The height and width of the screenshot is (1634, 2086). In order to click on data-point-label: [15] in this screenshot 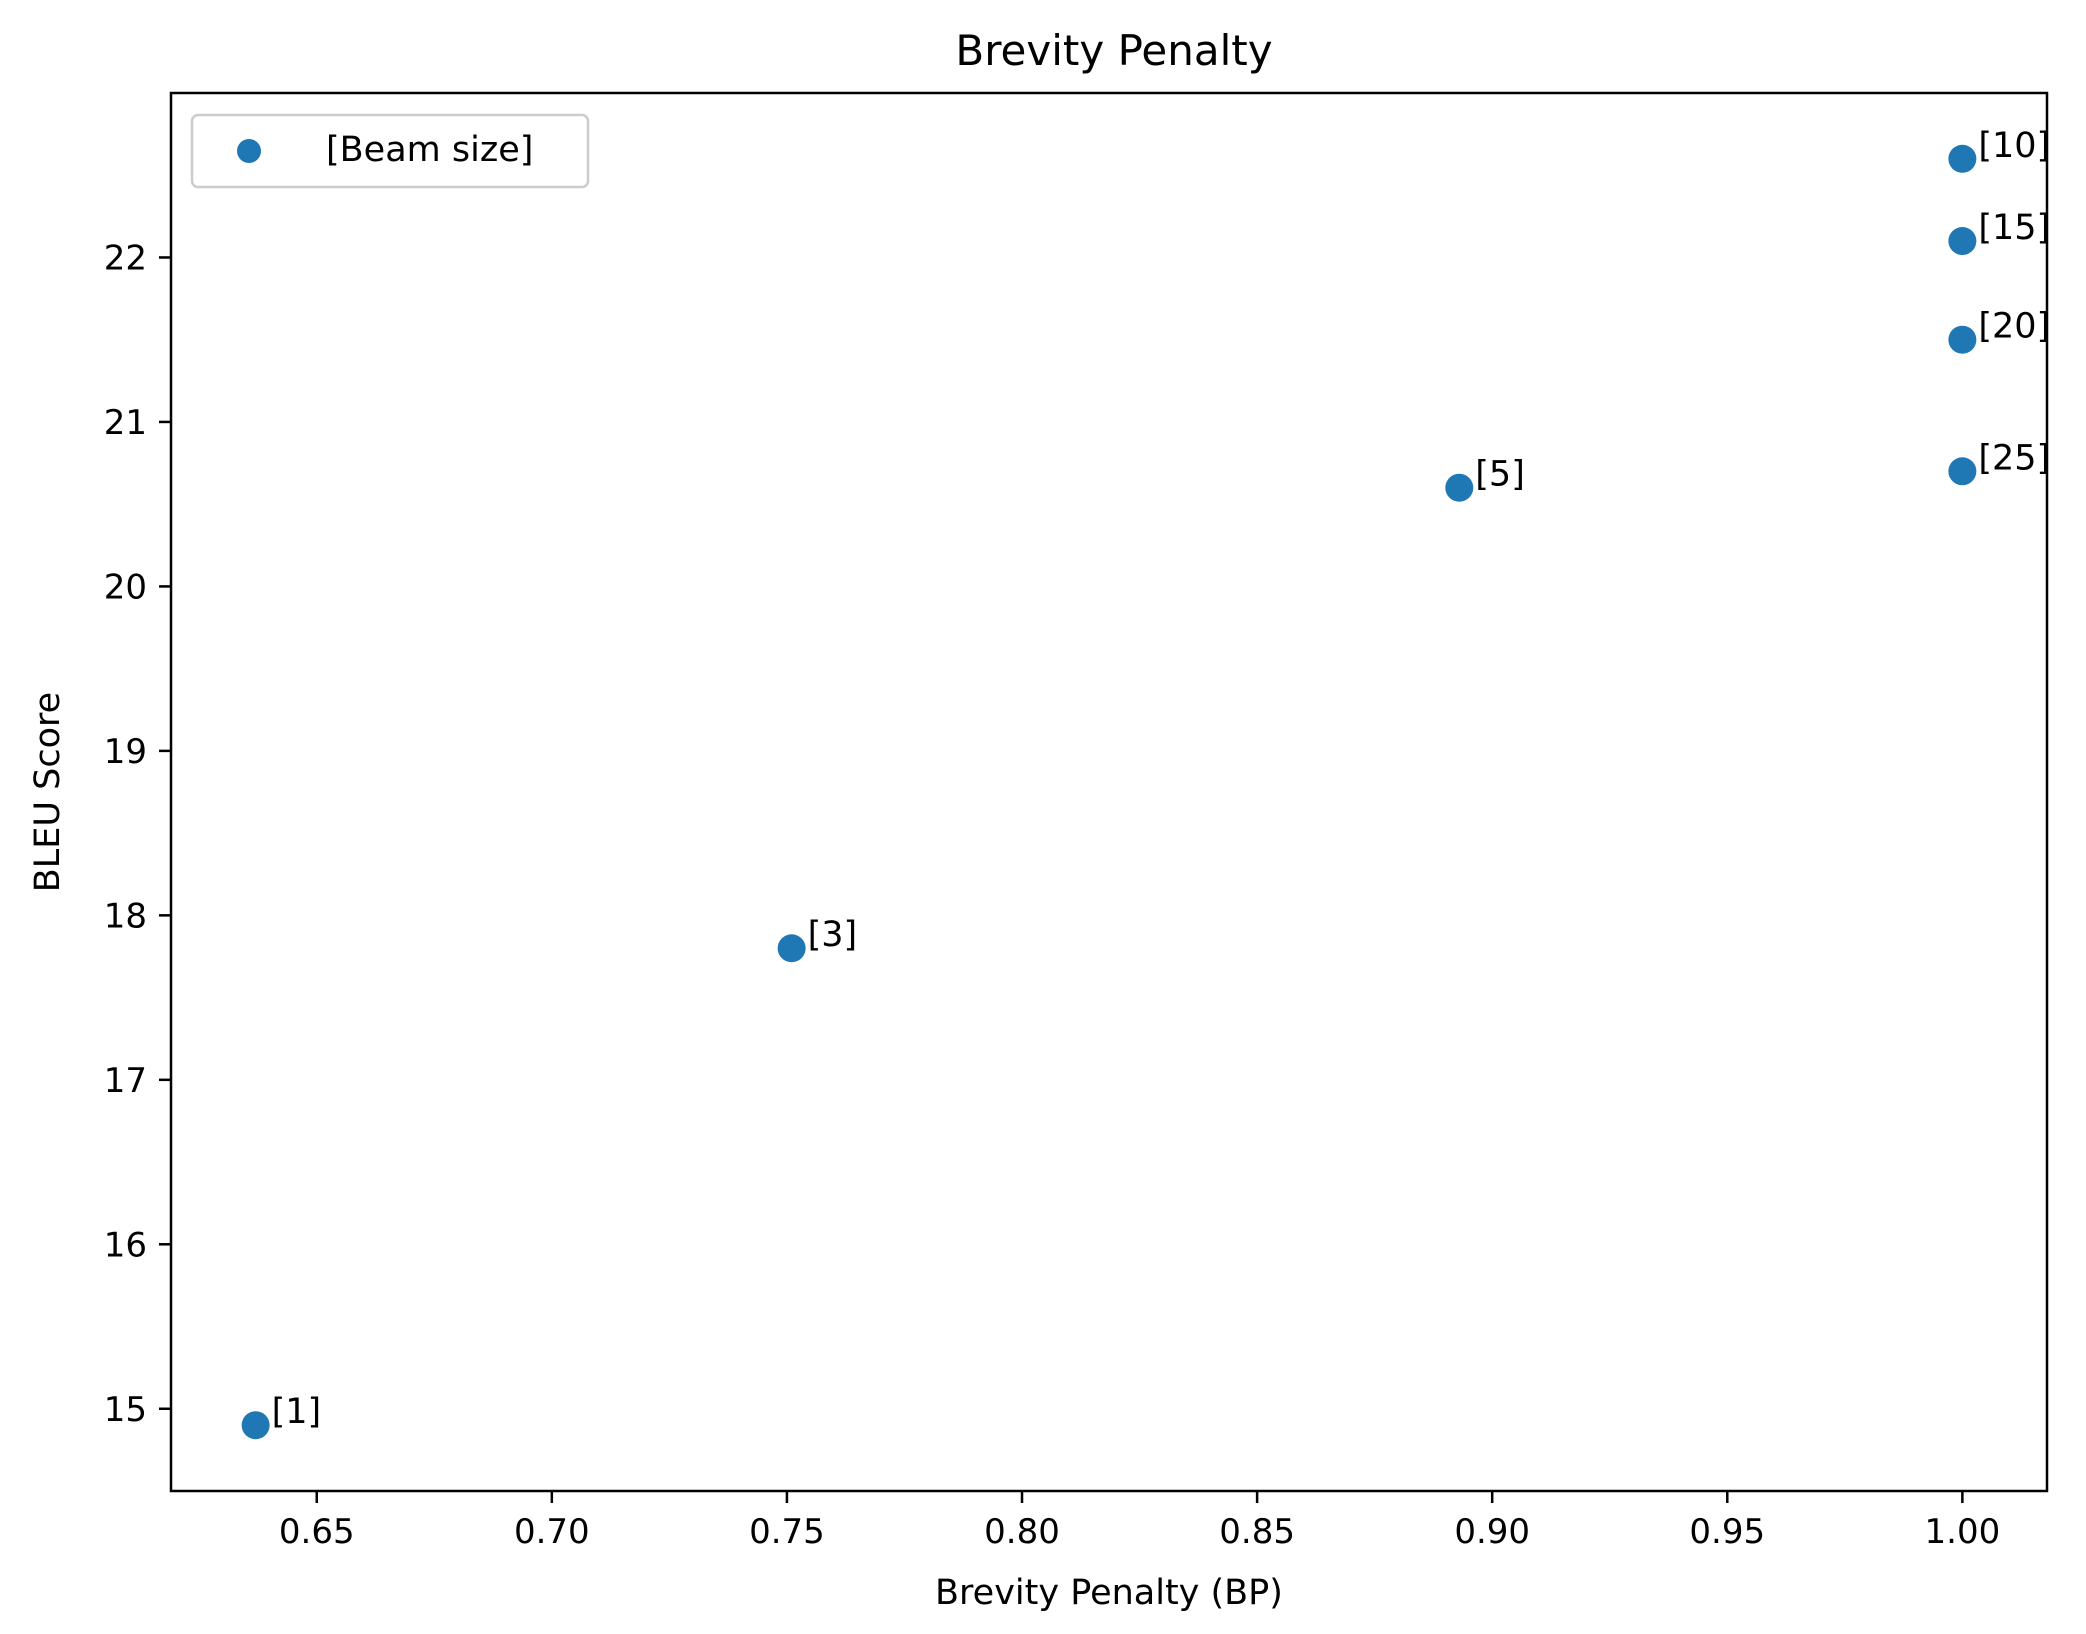, I will do `click(2014, 228)`.